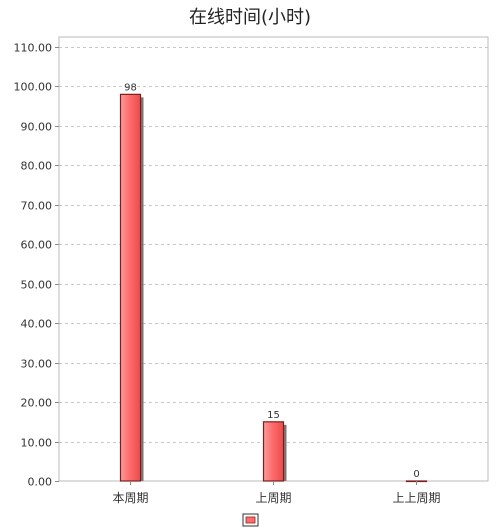  What do you see at coordinates (130, 498) in the screenshot?
I see `x-tick-label: 本周期` at bounding box center [130, 498].